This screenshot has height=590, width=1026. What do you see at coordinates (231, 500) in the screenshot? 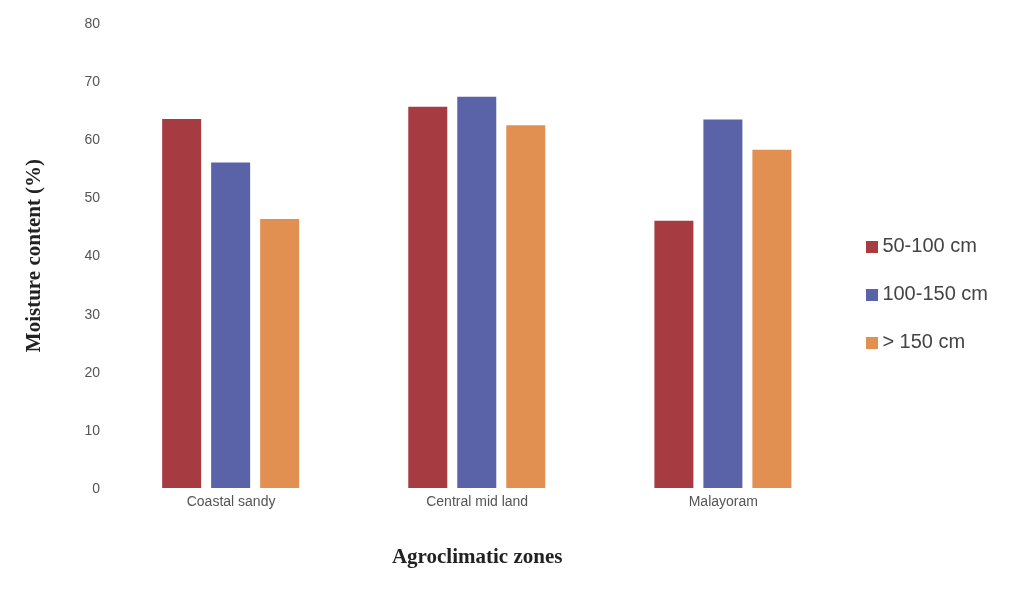
I see `x-tick-label: Coastal sandy` at bounding box center [231, 500].